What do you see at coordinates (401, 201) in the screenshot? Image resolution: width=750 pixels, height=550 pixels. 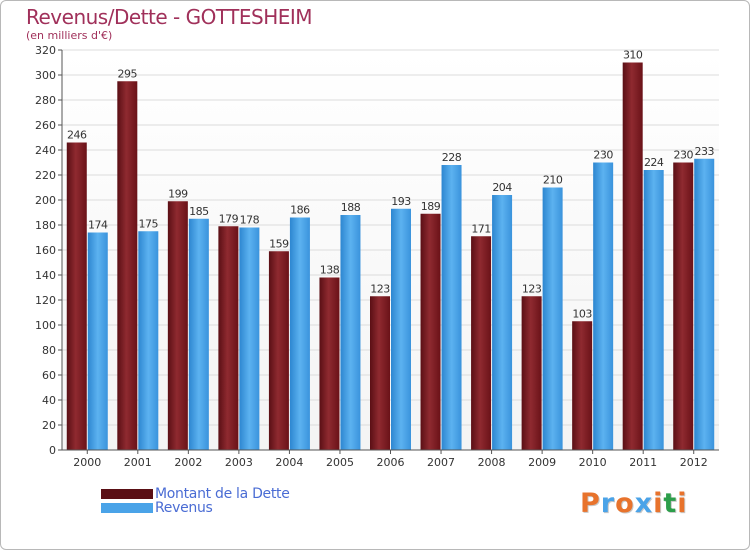 I see `data-label-revenus: 193` at bounding box center [401, 201].